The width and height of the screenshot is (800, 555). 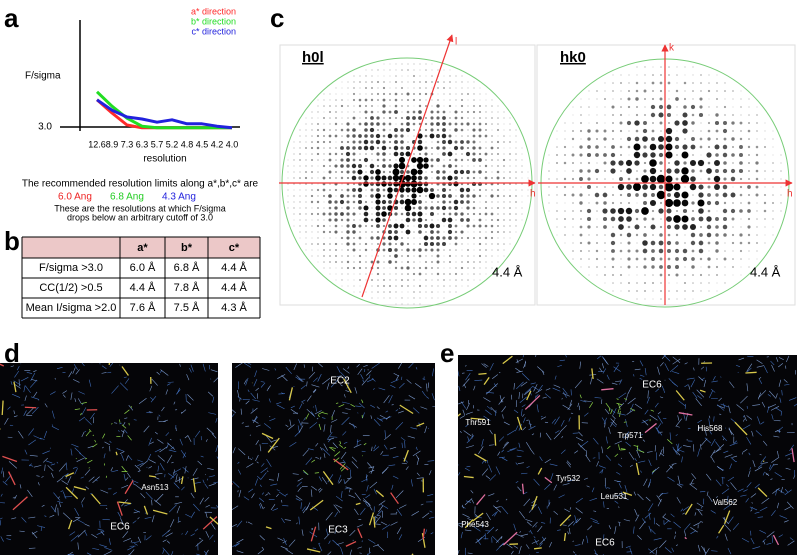 I want to click on table-cell: 4.4 Å, so click(x=143, y=287).